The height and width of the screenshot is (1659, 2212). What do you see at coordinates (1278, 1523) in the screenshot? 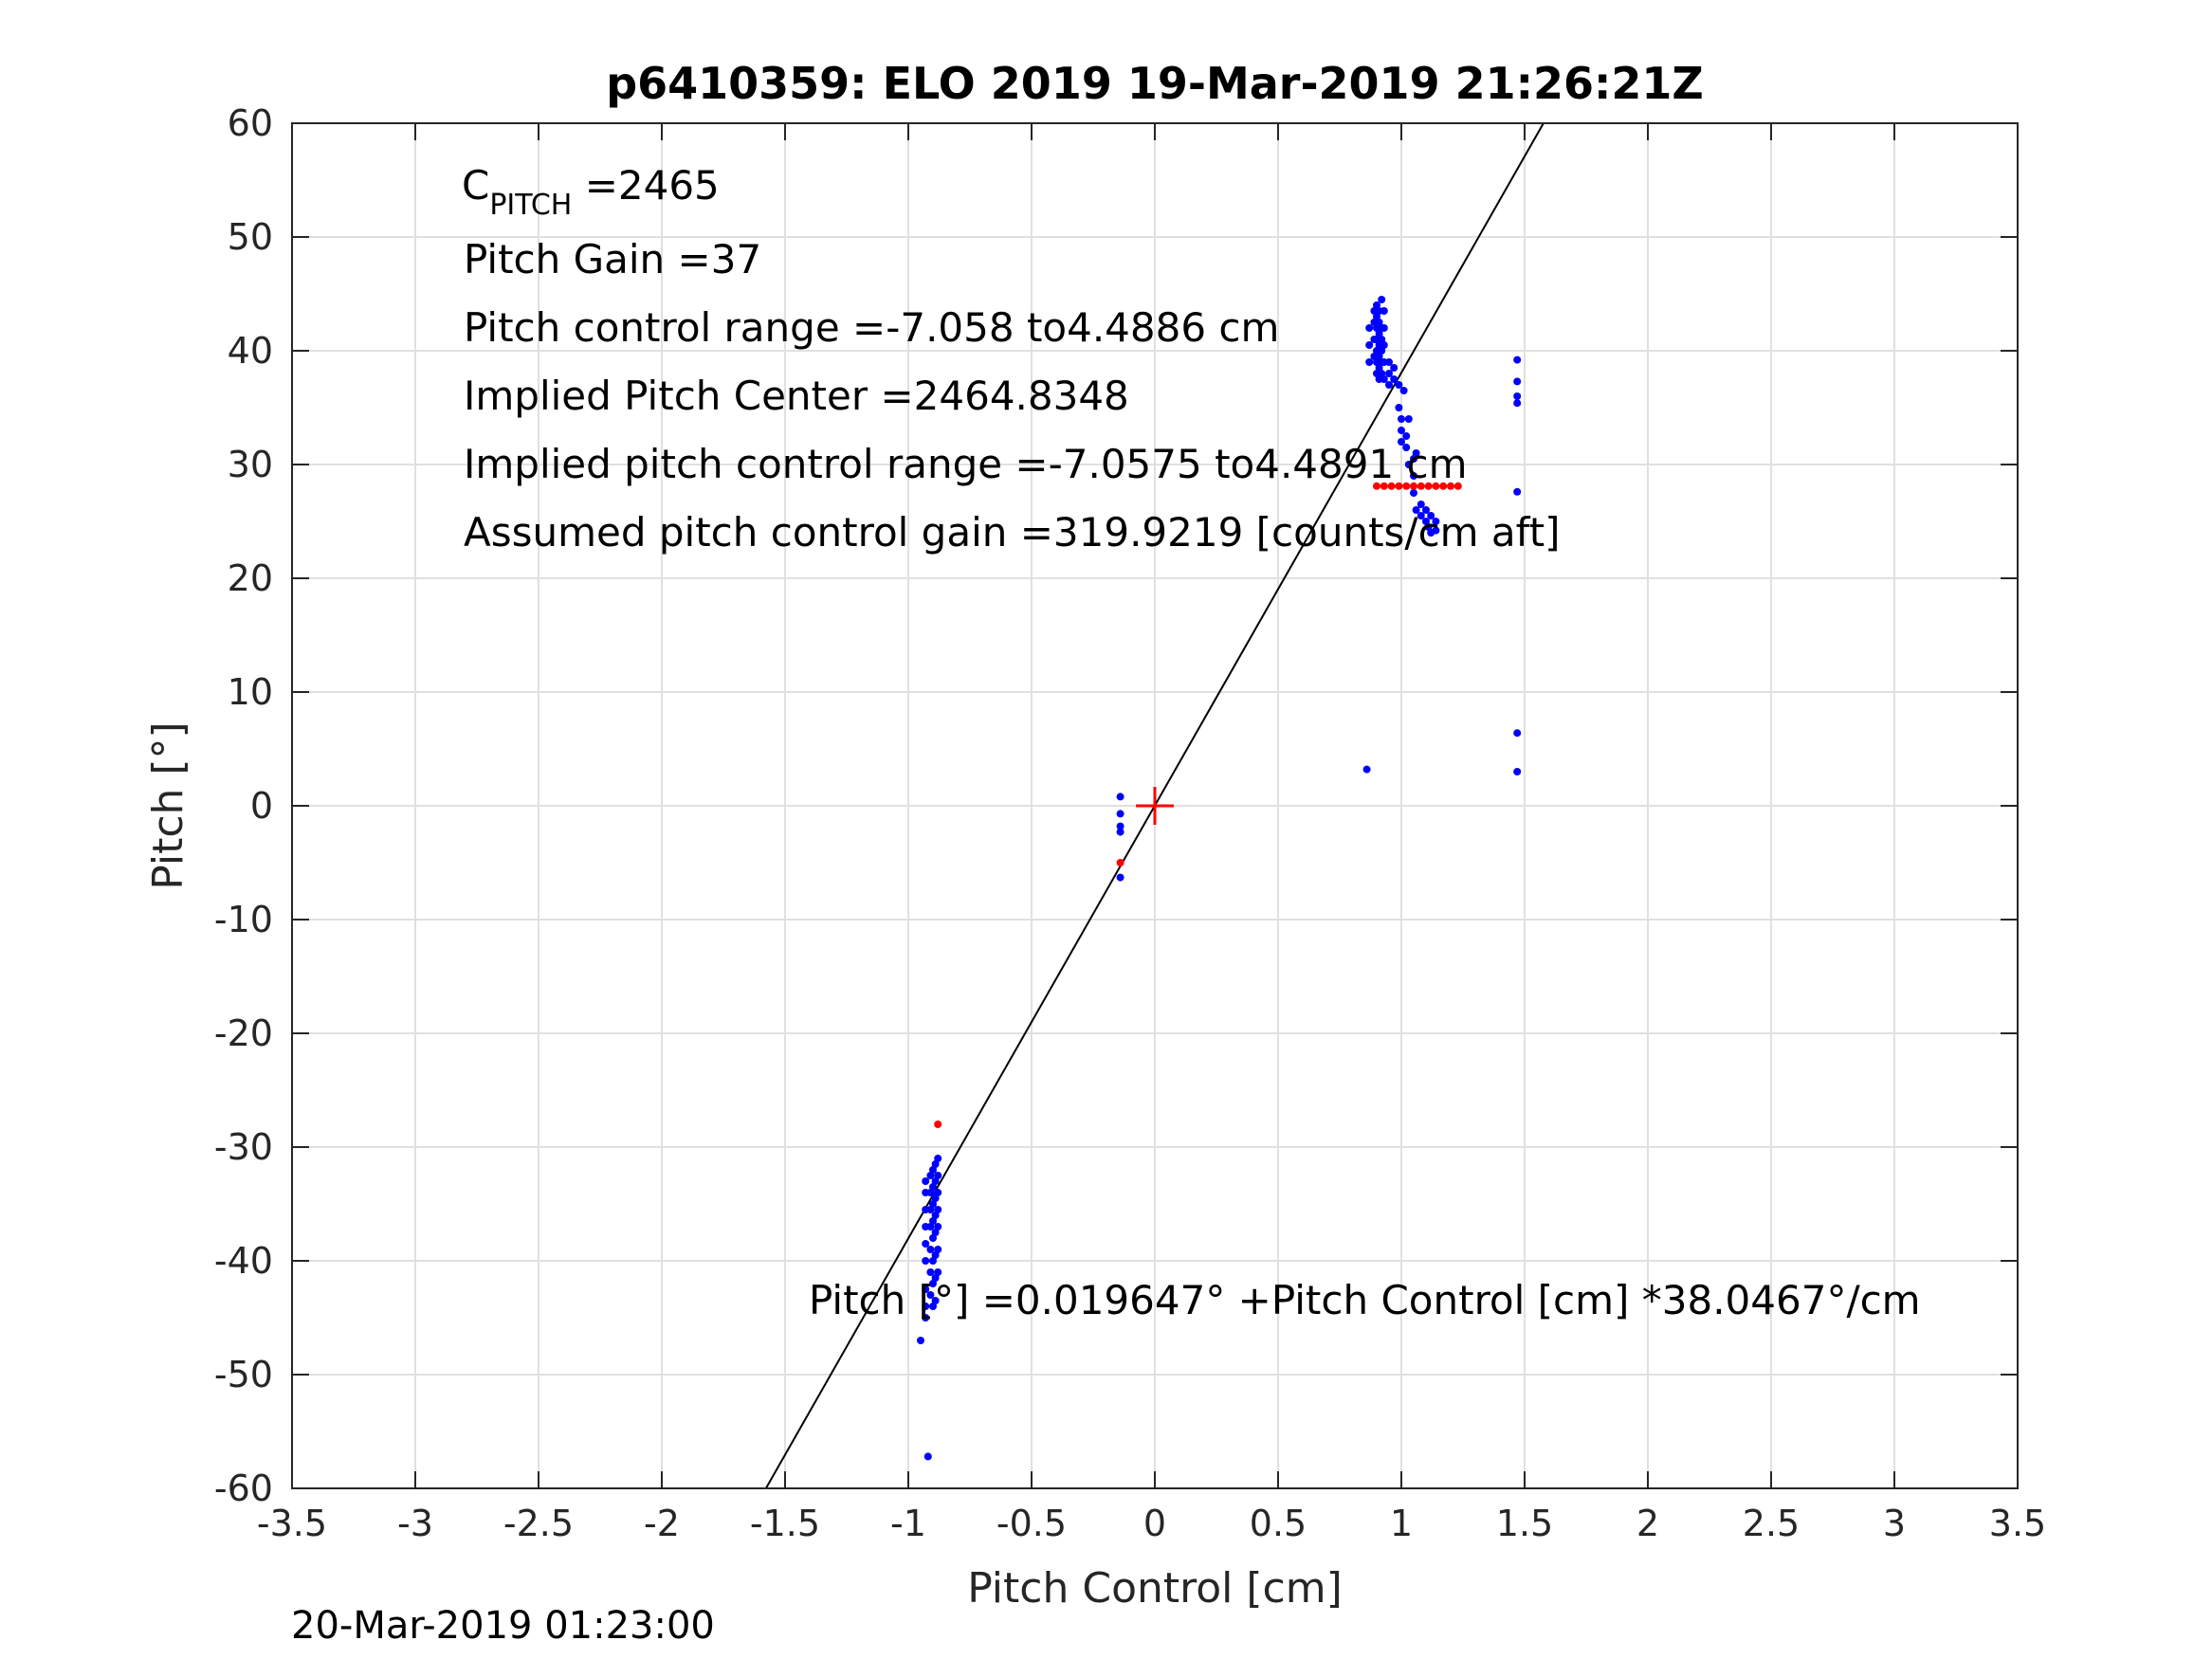
I see `x-tick-label: 0.5` at bounding box center [1278, 1523].